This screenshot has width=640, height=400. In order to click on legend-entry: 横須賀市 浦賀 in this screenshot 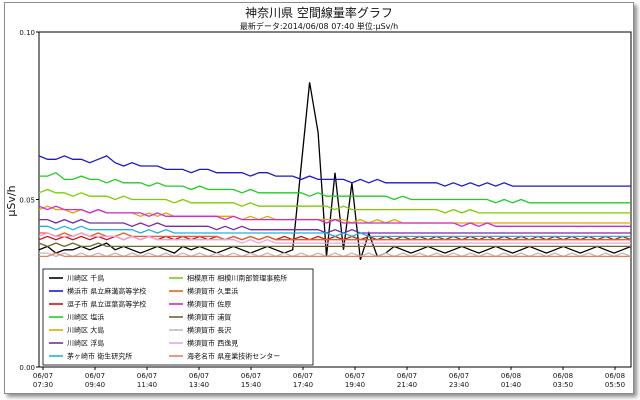, I will do `click(209, 317)`.